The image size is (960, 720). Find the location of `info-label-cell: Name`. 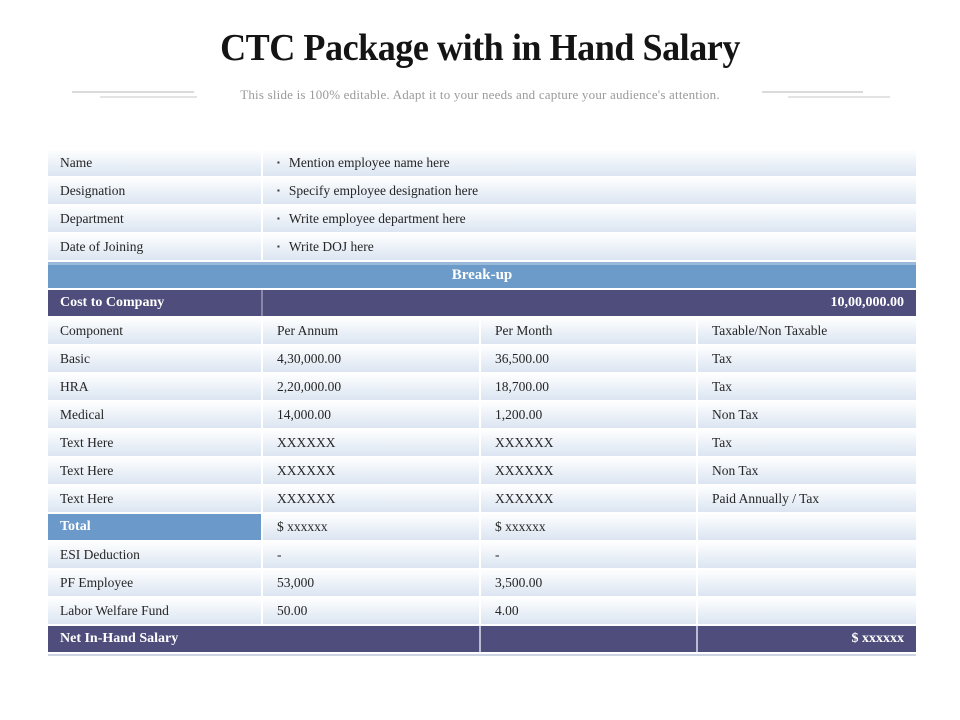

info-label-cell: Name is located at coordinates (154, 163).